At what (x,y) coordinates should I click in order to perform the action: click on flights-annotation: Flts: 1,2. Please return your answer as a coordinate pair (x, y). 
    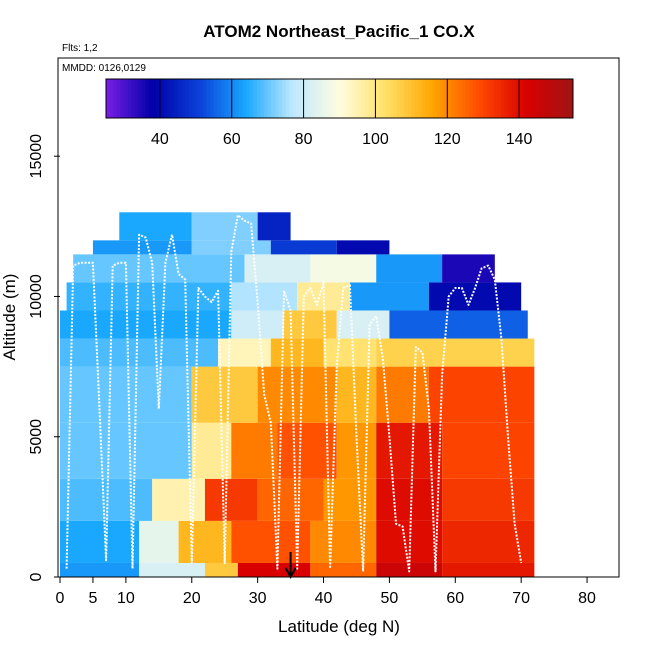
    Looking at the image, I should click on (80, 48).